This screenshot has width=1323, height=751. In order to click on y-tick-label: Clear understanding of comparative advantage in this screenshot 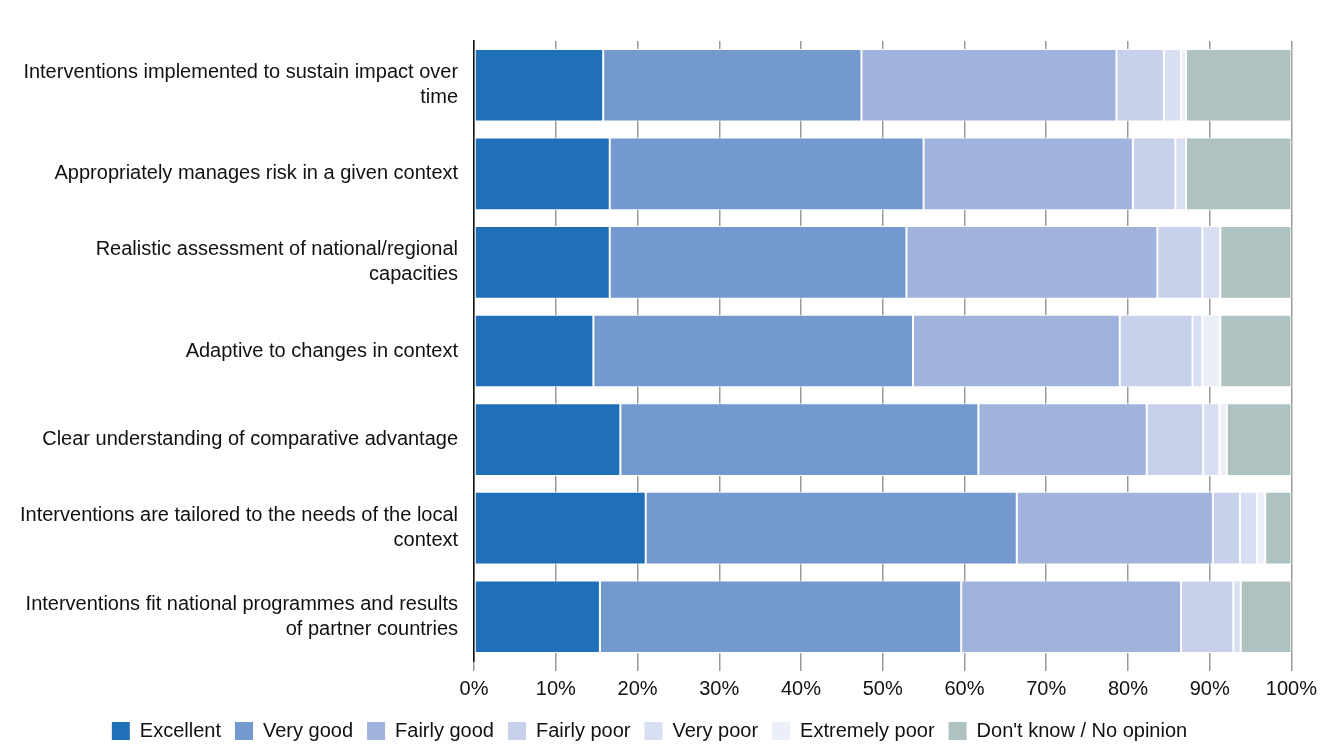, I will do `click(250, 438)`.